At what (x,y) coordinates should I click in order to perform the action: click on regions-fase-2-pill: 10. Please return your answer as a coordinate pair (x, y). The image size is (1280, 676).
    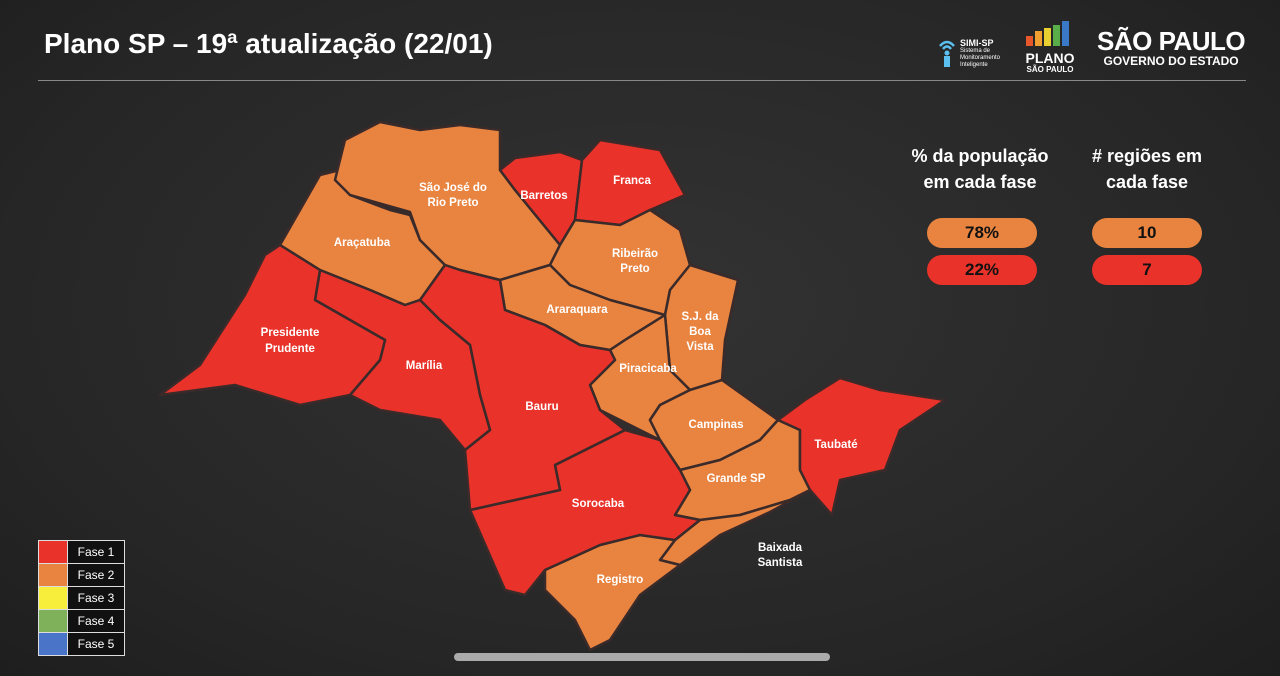
    Looking at the image, I should click on (1147, 233).